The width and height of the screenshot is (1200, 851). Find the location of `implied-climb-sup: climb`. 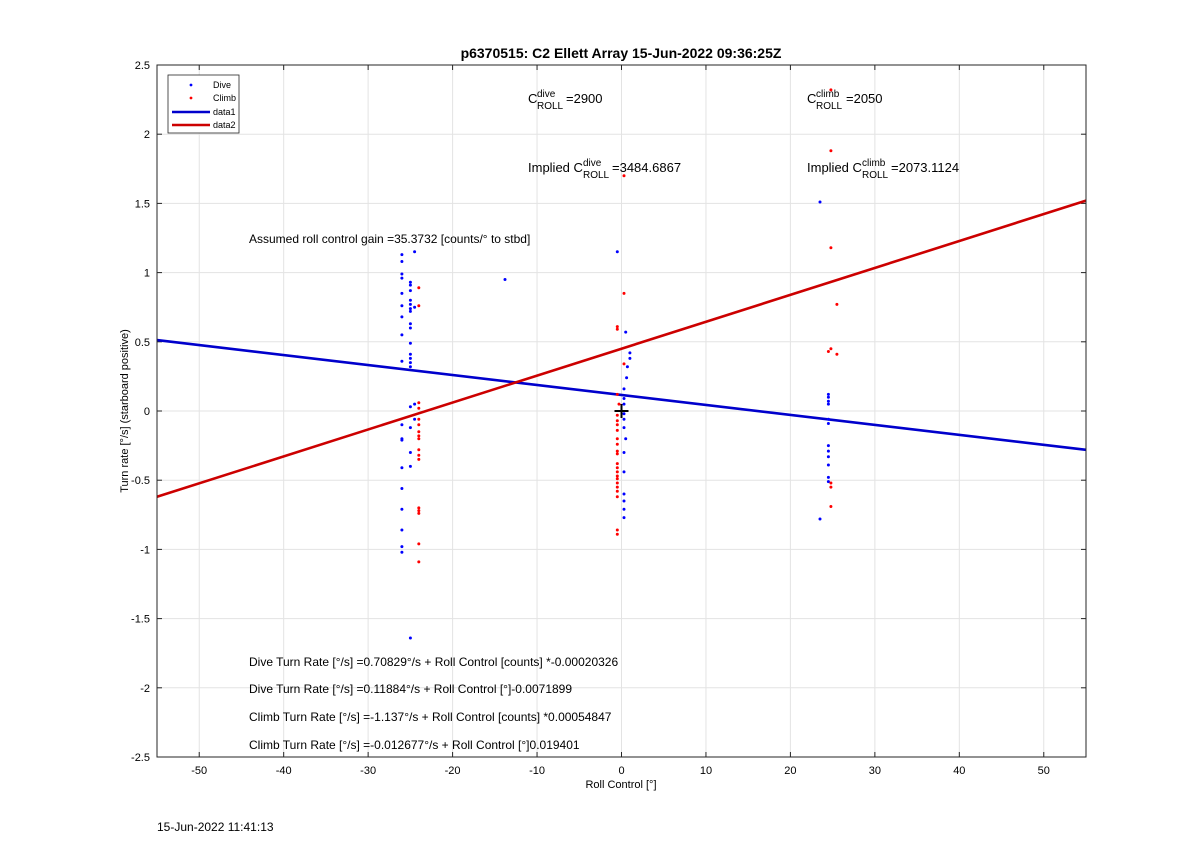

implied-climb-sup: climb is located at coordinates (874, 163).